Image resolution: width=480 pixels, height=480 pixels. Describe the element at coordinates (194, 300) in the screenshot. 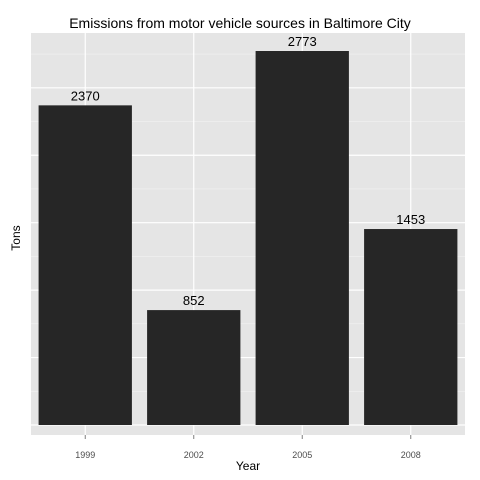

I see `data-label-2002: 852` at that location.